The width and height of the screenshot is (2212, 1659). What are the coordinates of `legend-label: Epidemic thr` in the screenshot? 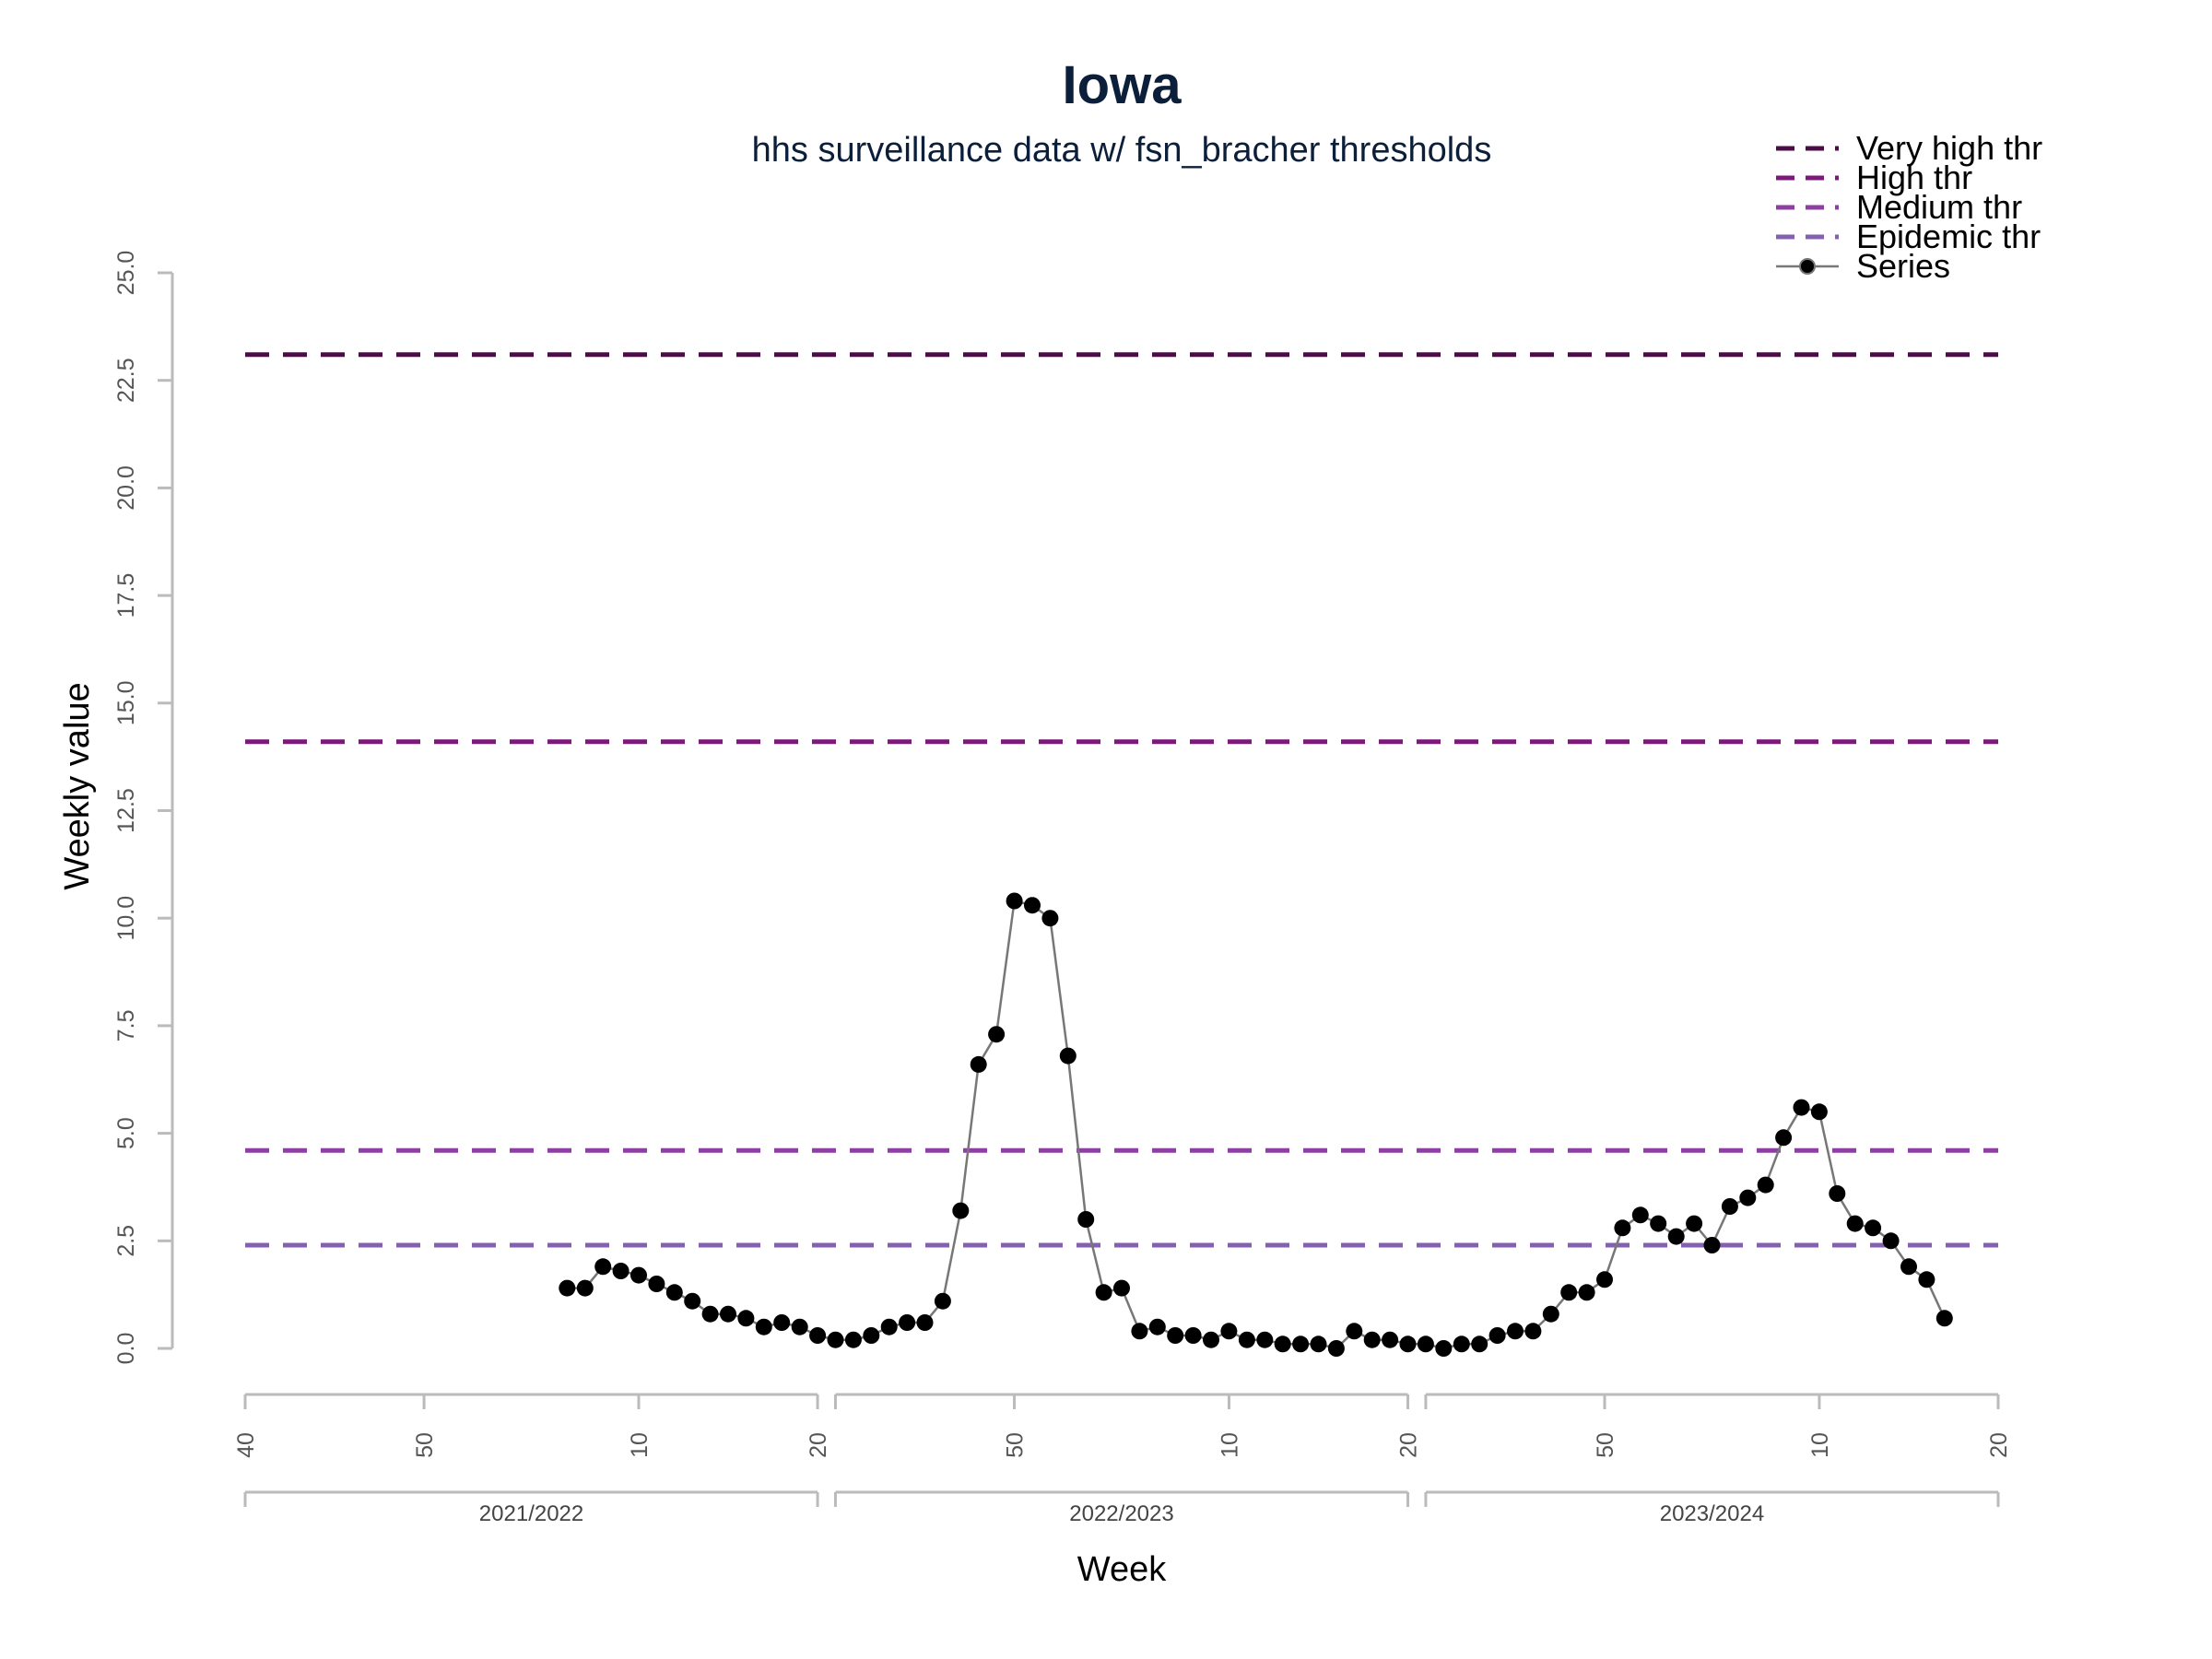 It's located at (1948, 236).